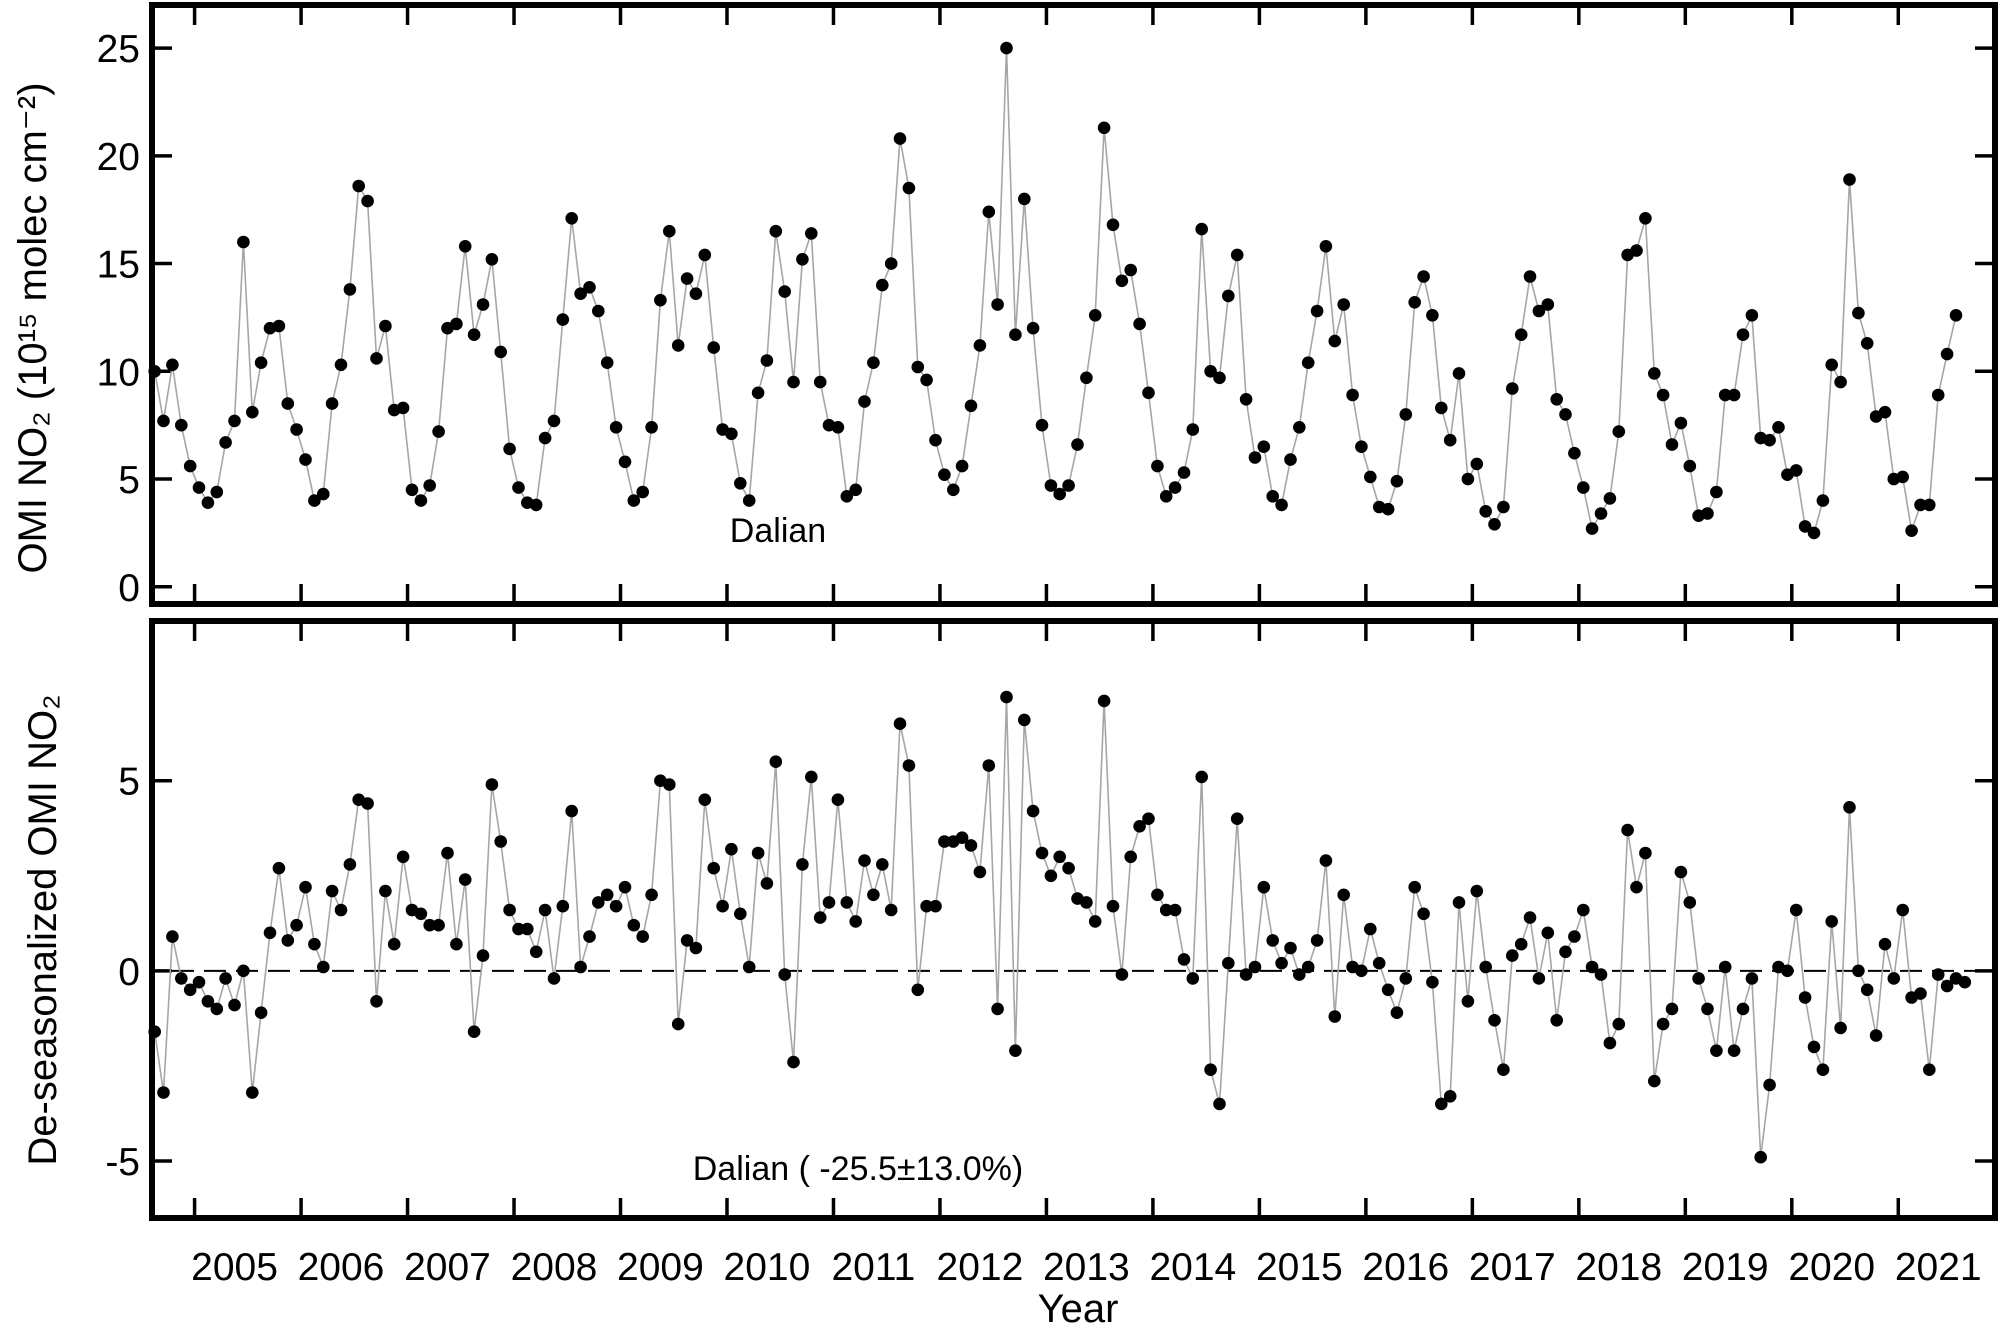  I want to click on y-tick-label: 0, so click(129, 588).